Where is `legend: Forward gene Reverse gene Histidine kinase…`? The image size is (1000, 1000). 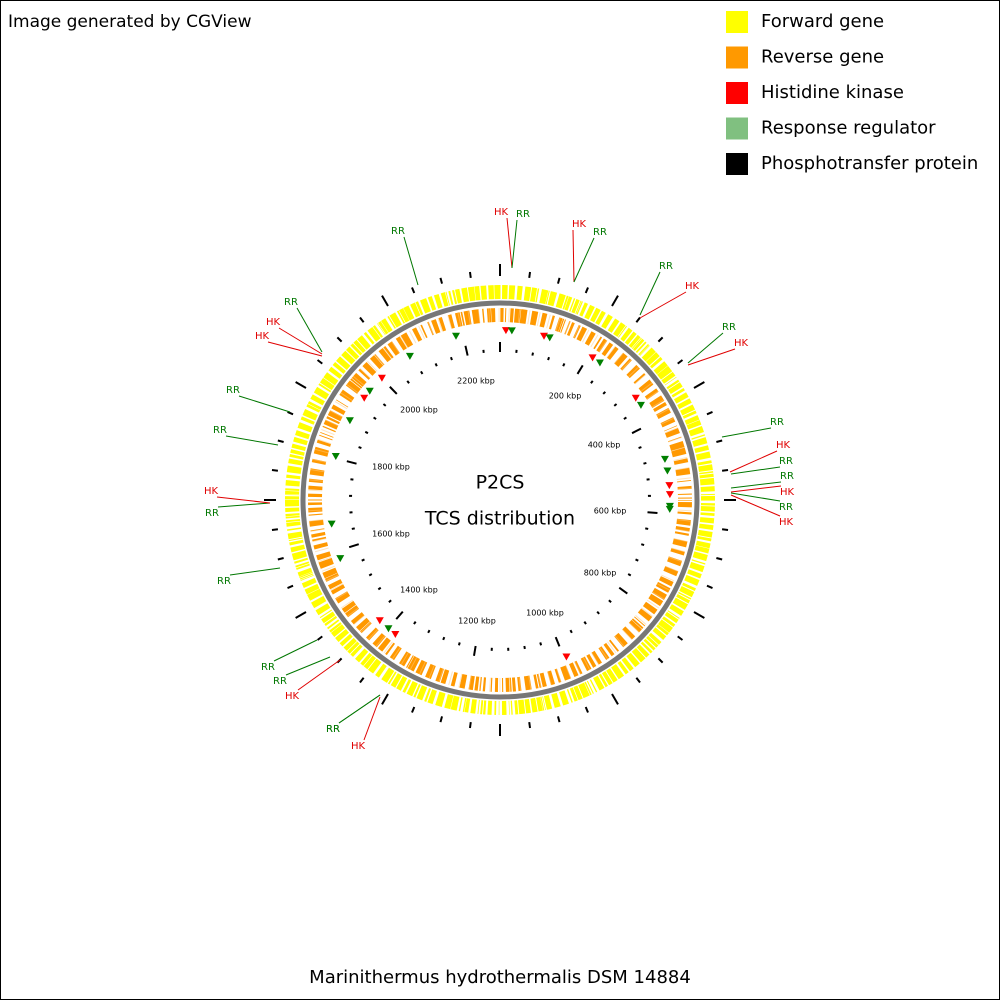 legend: Forward gene Reverse gene Histidine kinase… is located at coordinates (852, 93).